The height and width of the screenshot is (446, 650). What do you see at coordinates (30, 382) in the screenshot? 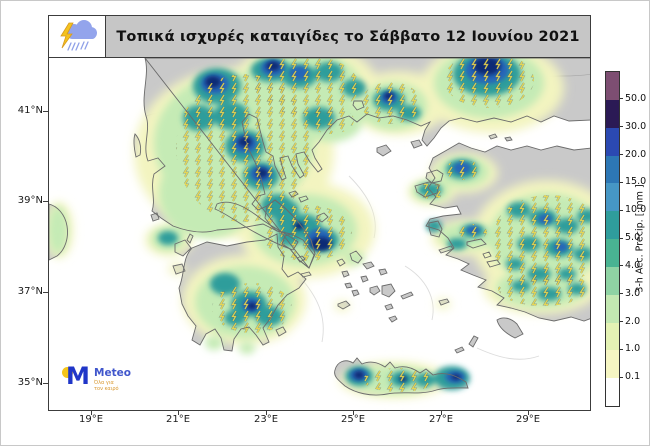
I see `lat-label-35n: 35°N` at bounding box center [30, 382].